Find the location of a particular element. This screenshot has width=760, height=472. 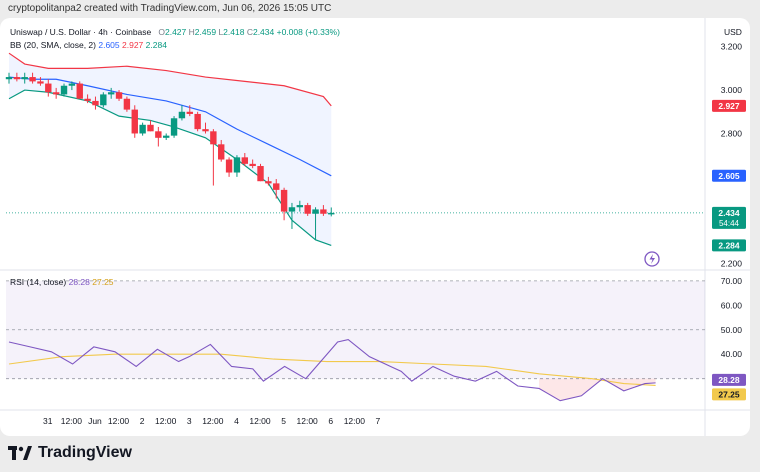

tradingview-logo-icon is located at coordinates (20, 453).